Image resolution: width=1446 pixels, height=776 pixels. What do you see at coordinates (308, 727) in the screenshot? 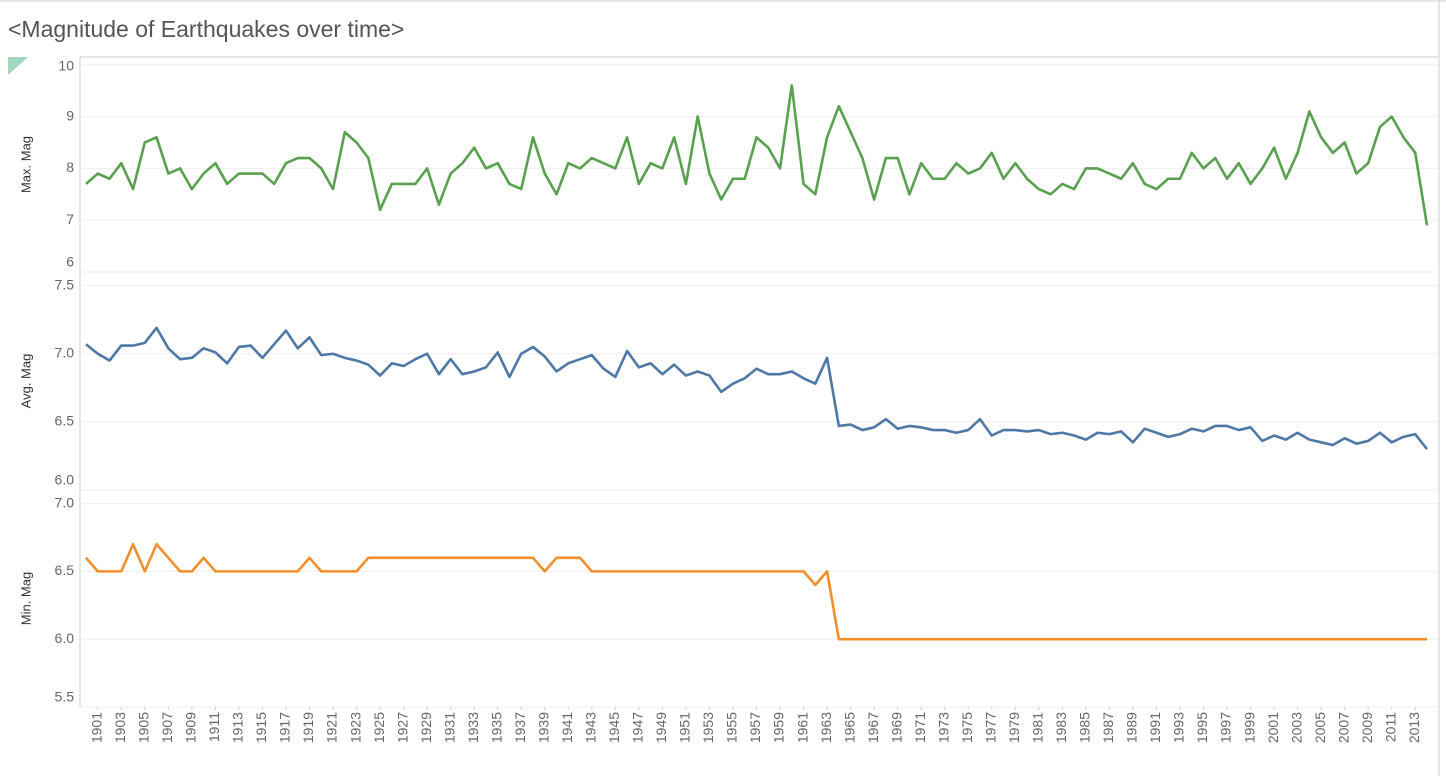
I see `x-tick-label: 1919` at bounding box center [308, 727].